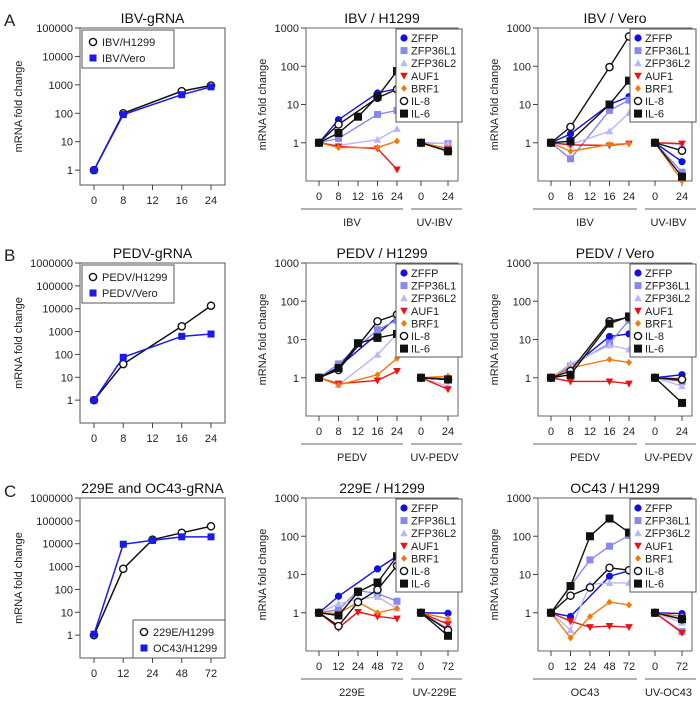  I want to click on series-oc43-h1299, so click(152, 585).